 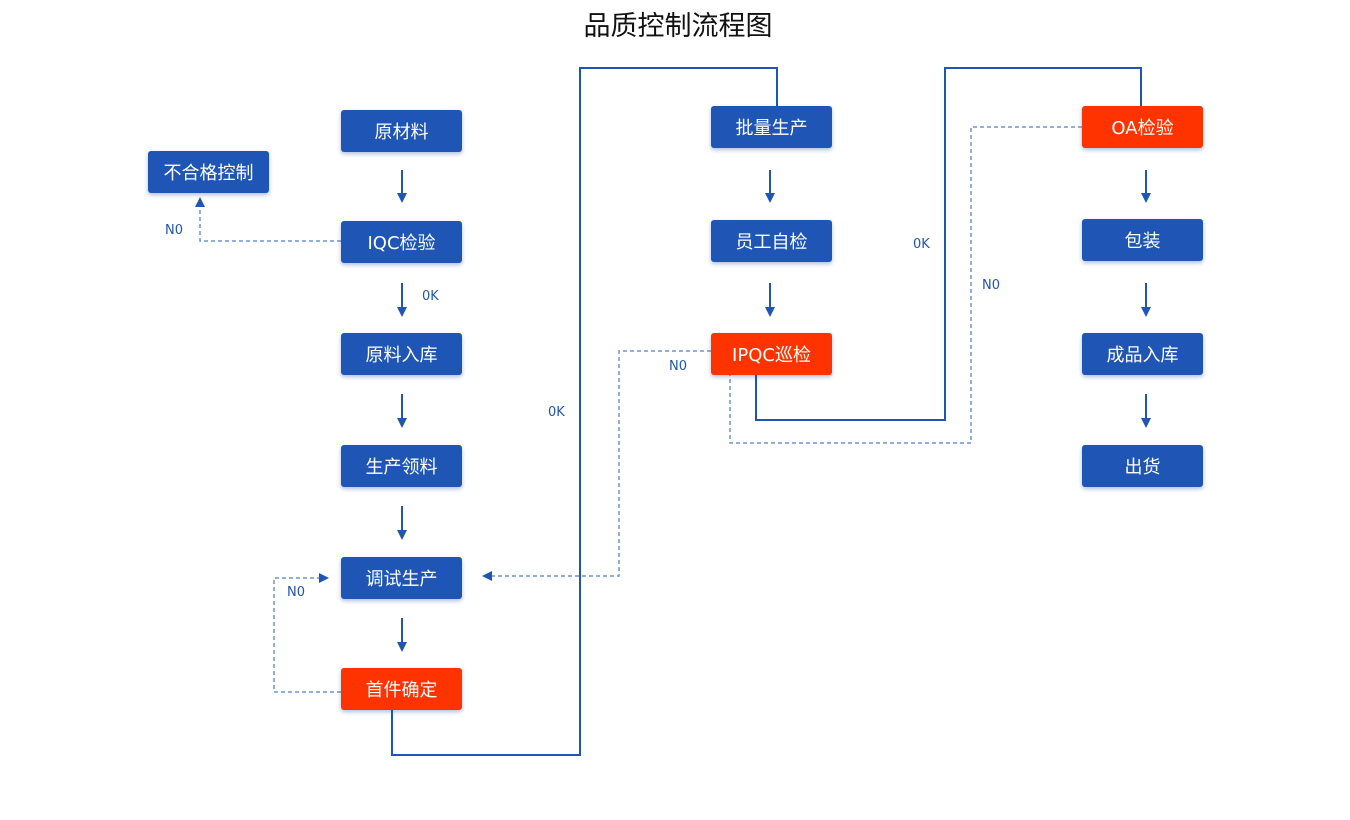 What do you see at coordinates (401, 466) in the screenshot?
I see `node-material-pick: 生产领料` at bounding box center [401, 466].